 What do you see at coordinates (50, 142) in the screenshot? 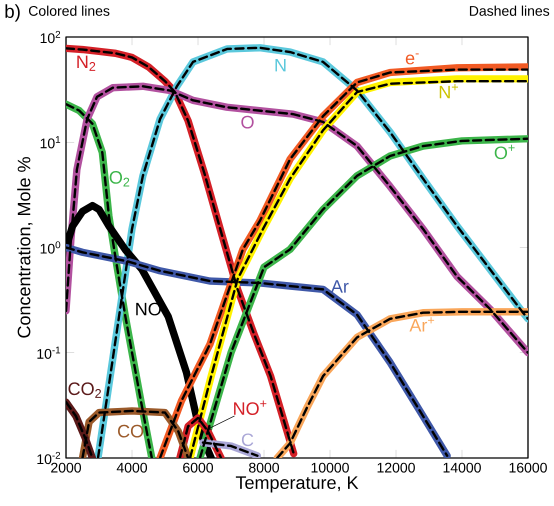
I see `y-tick-label: 10$^{1}$` at bounding box center [50, 142].